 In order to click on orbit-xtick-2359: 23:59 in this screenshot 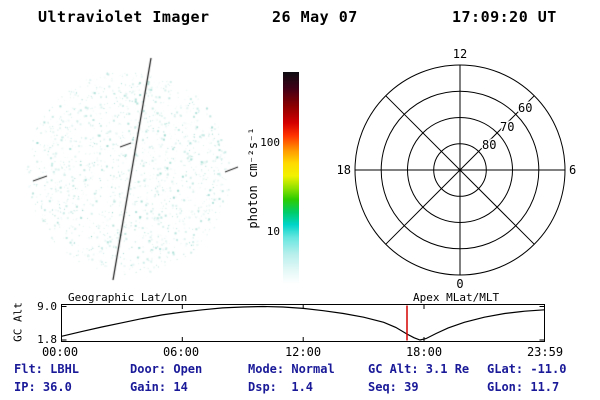, I will do `click(545, 352)`.